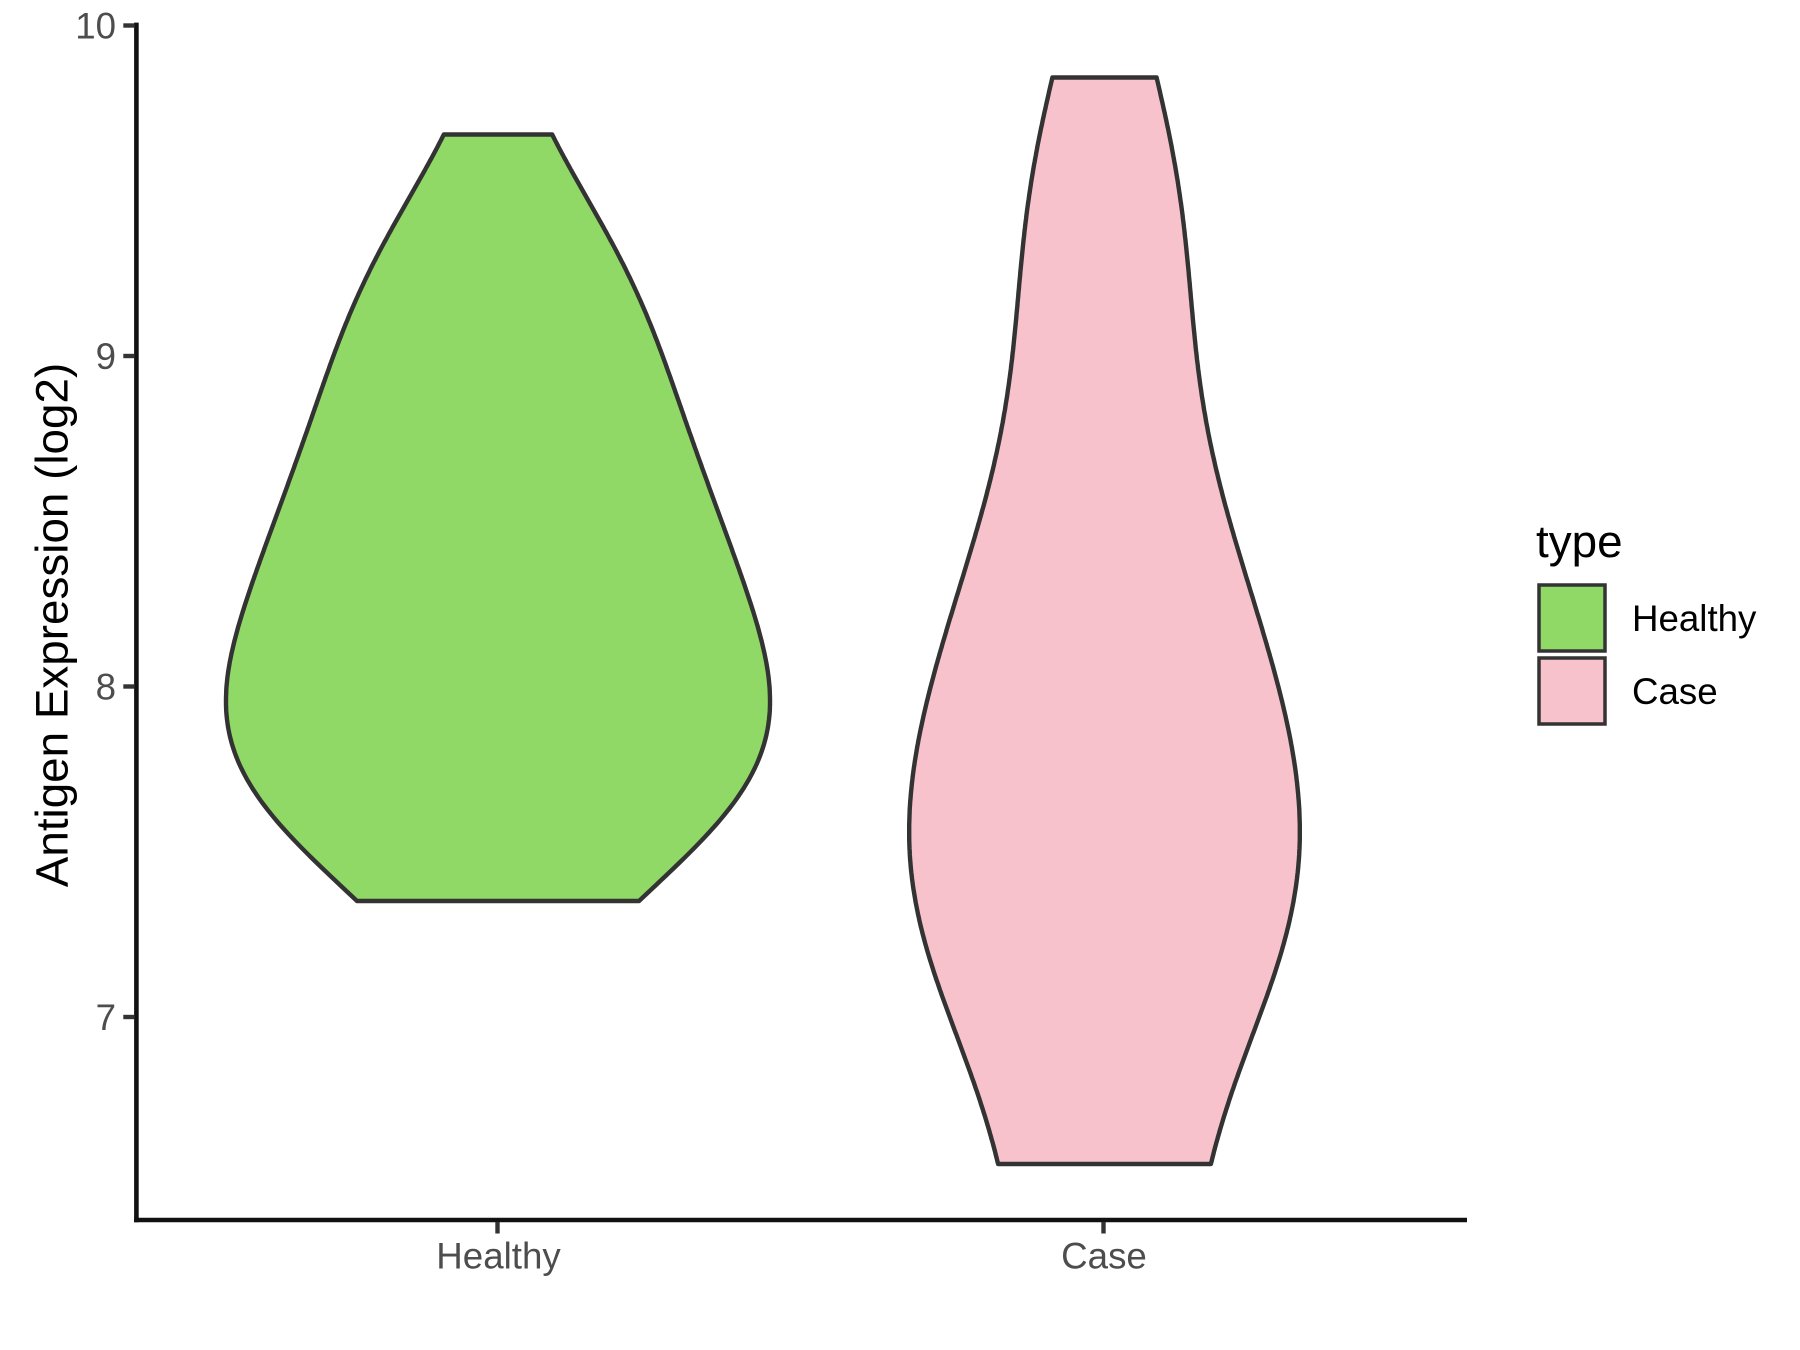 The width and height of the screenshot is (1800, 1350). What do you see at coordinates (106, 1017) in the screenshot?
I see `svg-text: 7` at bounding box center [106, 1017].